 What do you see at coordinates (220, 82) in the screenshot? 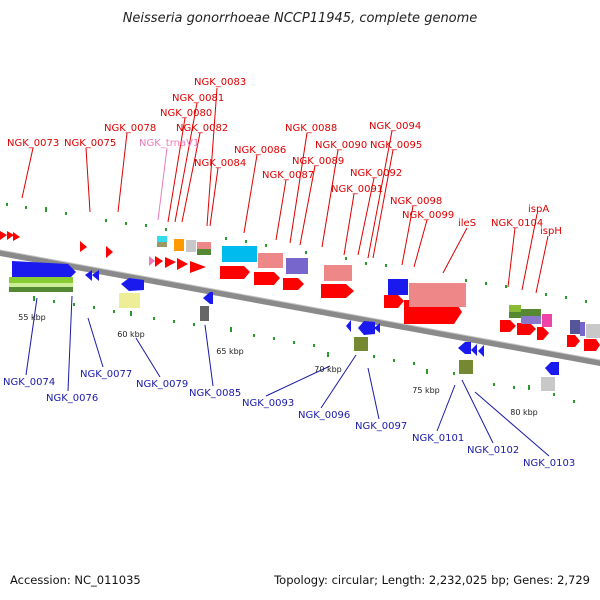
I see `gene-label: NGK_0083` at bounding box center [220, 82].